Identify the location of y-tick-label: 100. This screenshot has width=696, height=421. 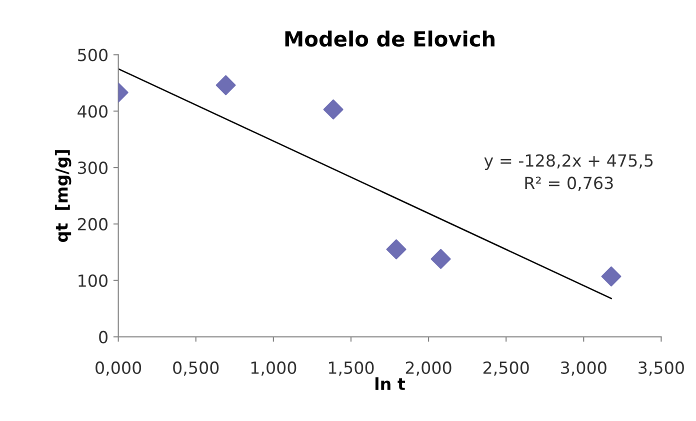
(93, 280).